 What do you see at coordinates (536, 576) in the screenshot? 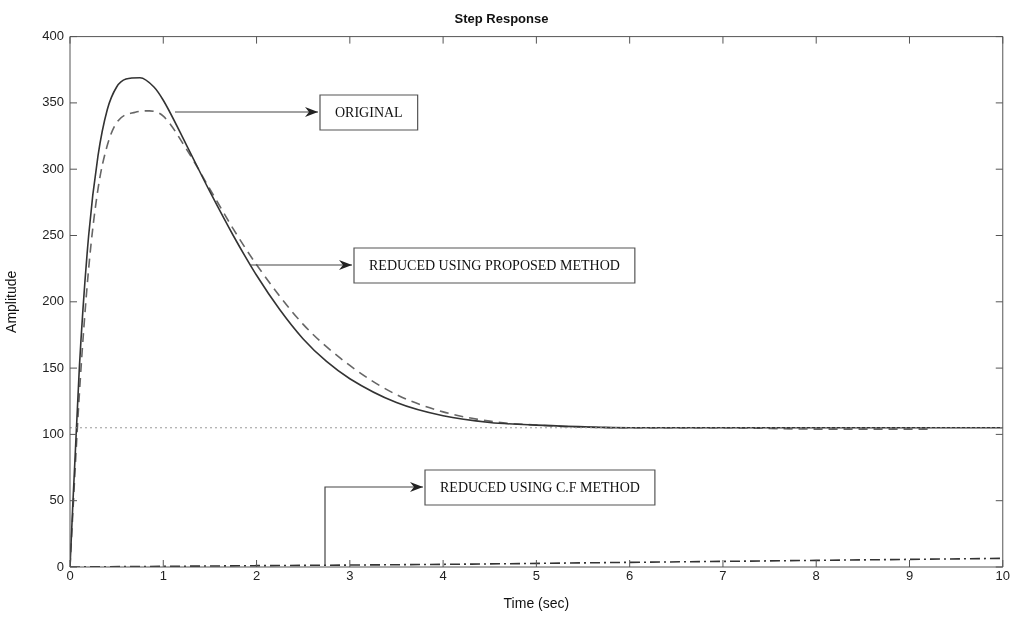
I see `x-tick-label: 5` at bounding box center [536, 576].